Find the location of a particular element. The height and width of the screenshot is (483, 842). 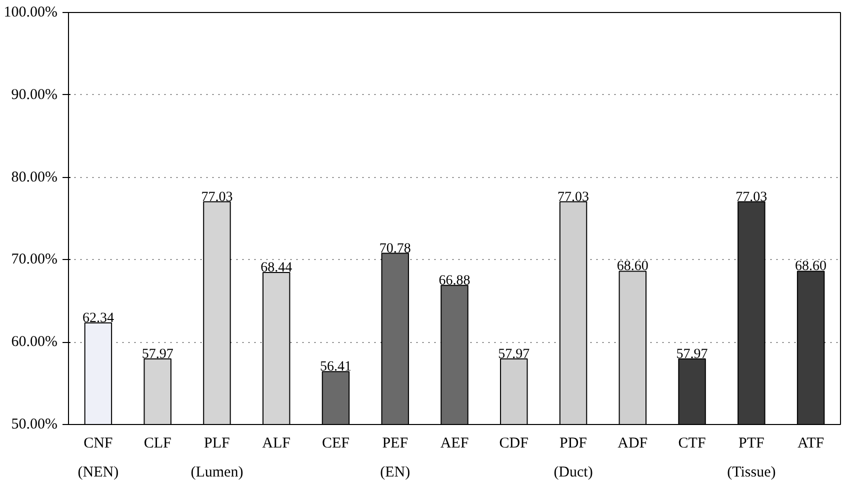

x-tick-label: ATF is located at coordinates (810, 444).